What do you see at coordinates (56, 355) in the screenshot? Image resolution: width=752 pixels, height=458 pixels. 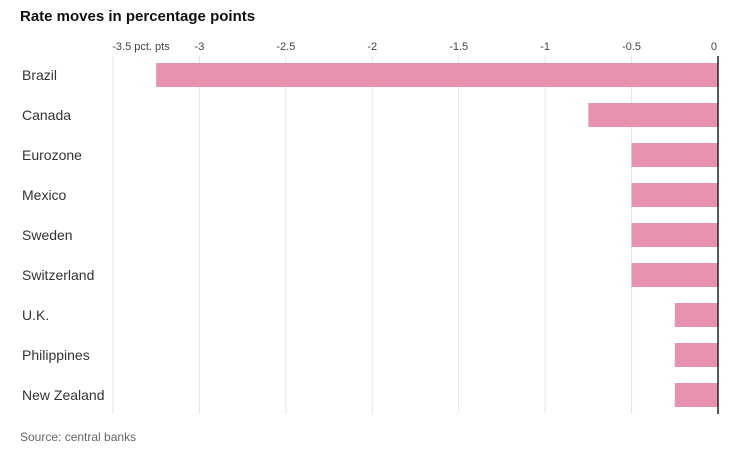 I see `category-label: Philippines` at bounding box center [56, 355].